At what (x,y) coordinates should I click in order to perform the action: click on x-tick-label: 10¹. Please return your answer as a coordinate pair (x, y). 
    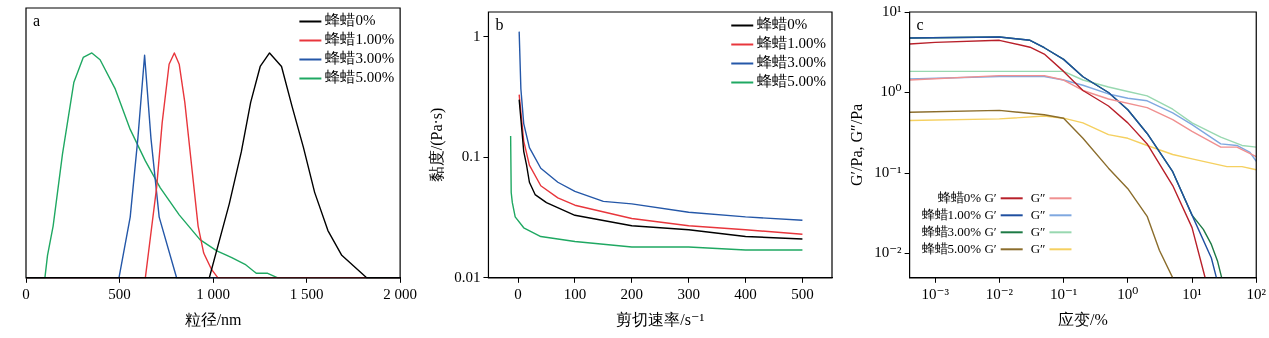
    Looking at the image, I should click on (1192, 293).